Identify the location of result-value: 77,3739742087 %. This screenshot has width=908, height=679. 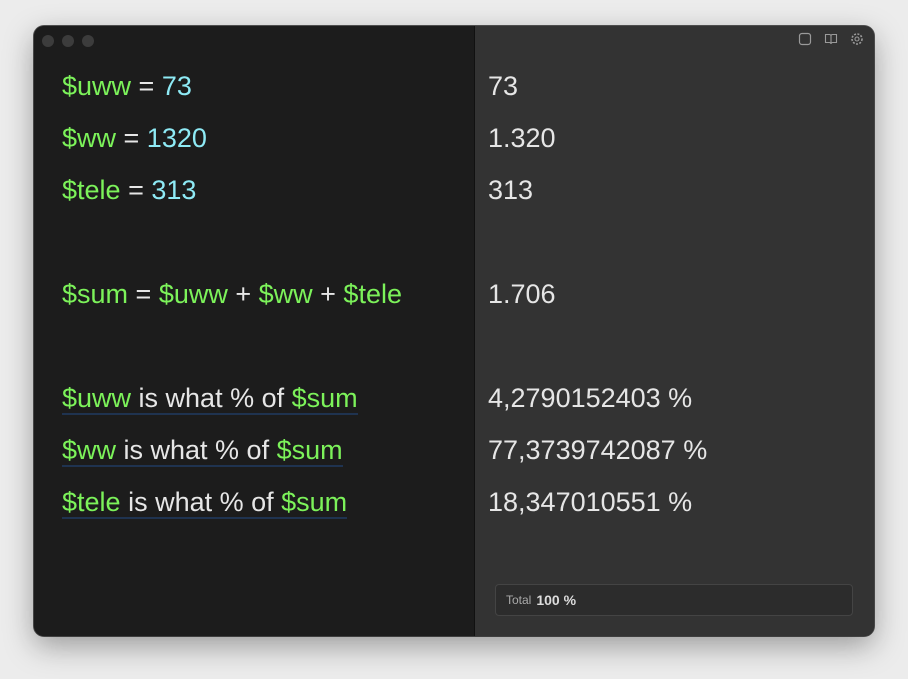
(598, 450).